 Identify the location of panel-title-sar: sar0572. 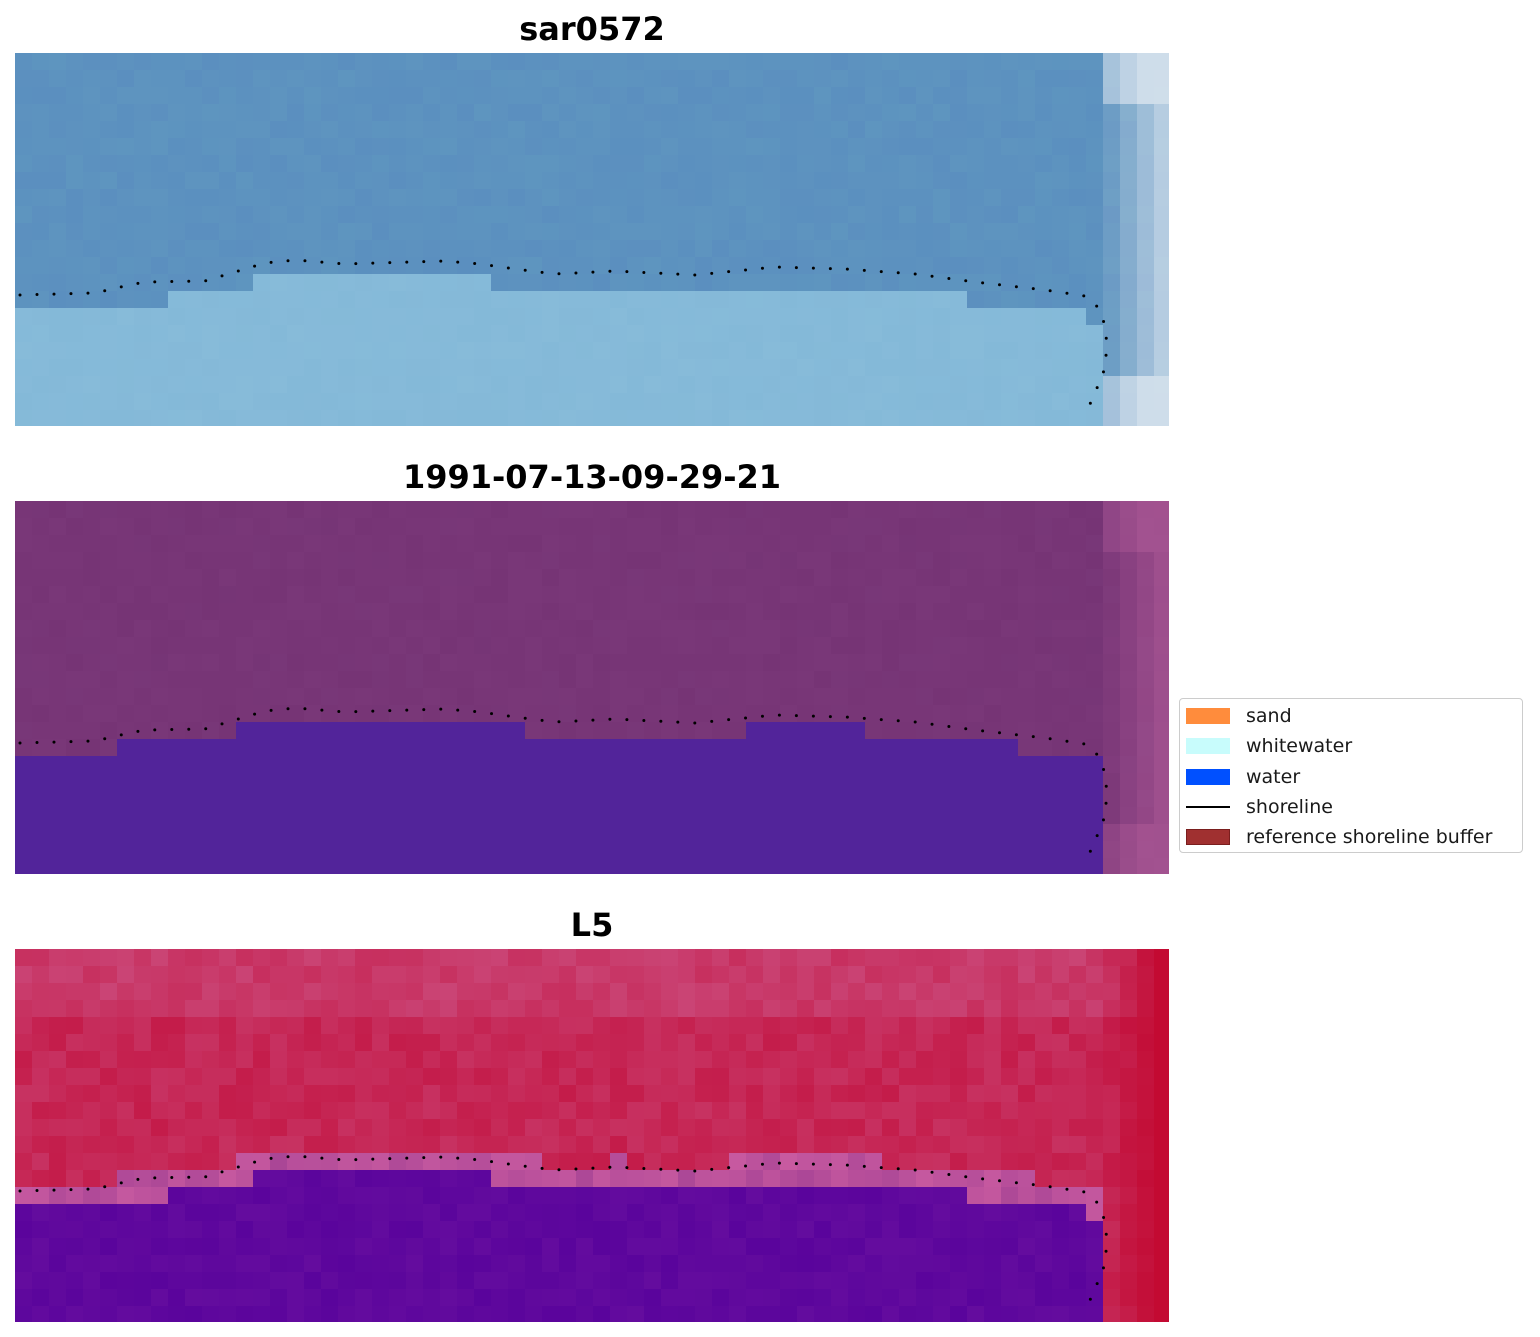
(592, 29).